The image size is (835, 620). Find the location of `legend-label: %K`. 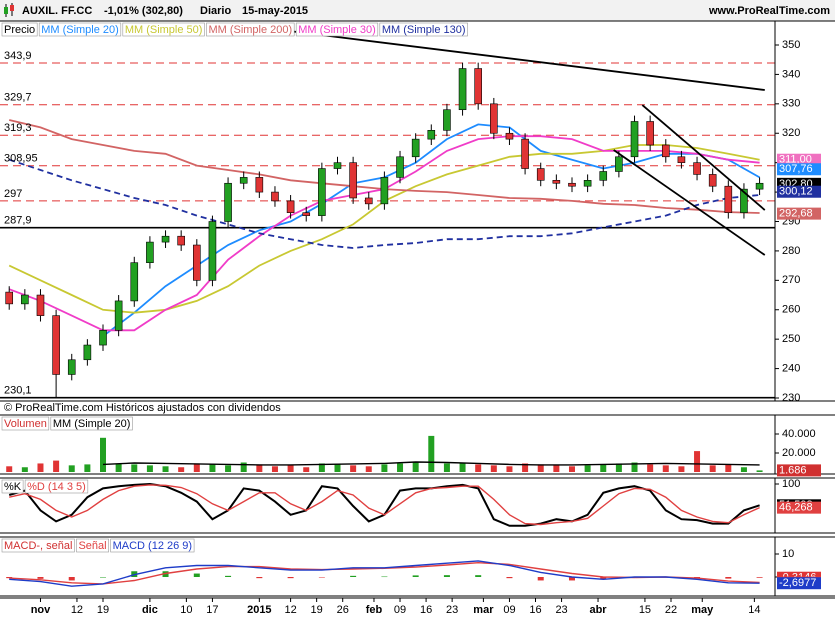

legend-label: %K is located at coordinates (13, 487).